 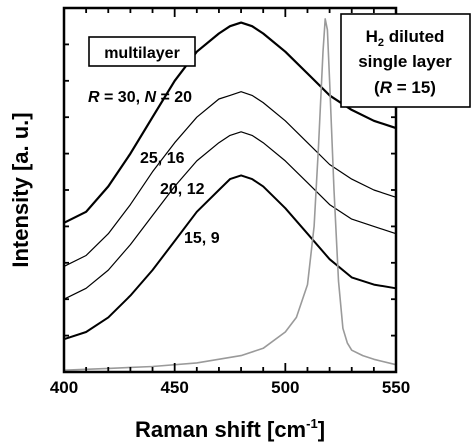 What do you see at coordinates (386, 87) in the screenshot?
I see `inset-r: R` at bounding box center [386, 87].